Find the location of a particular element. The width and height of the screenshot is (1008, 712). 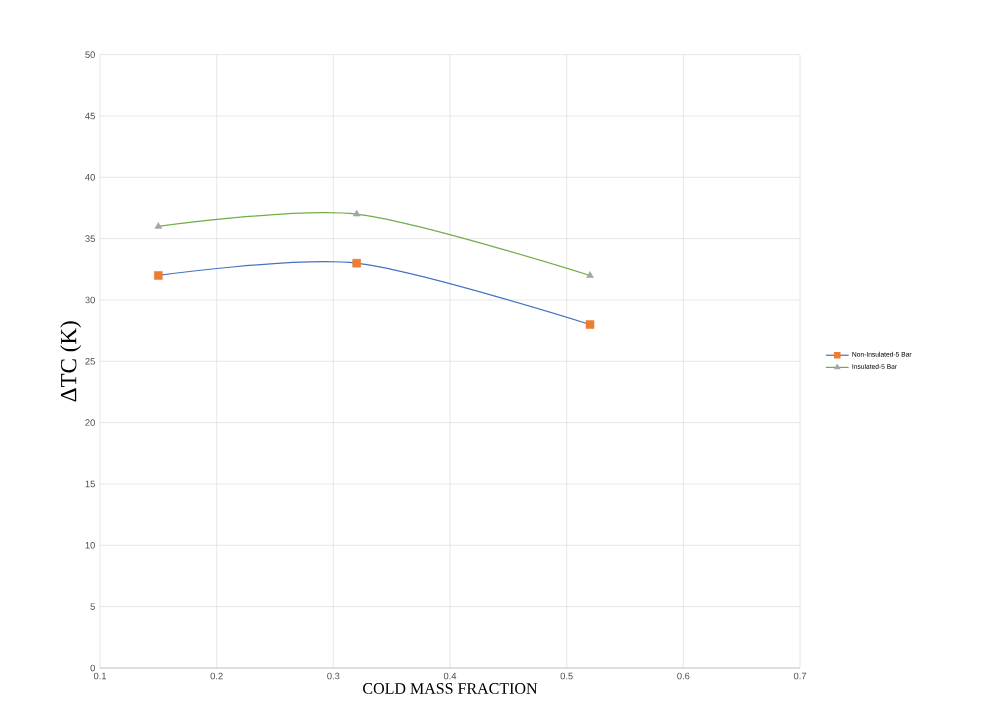

y-axis-title: ΔTC (K) is located at coordinates (71, 361).